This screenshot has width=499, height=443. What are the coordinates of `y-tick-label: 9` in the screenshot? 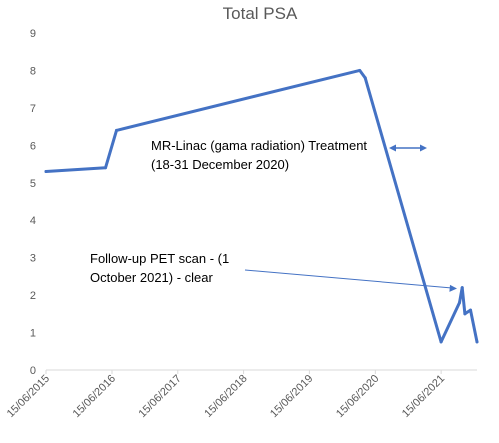 It's located at (33, 34).